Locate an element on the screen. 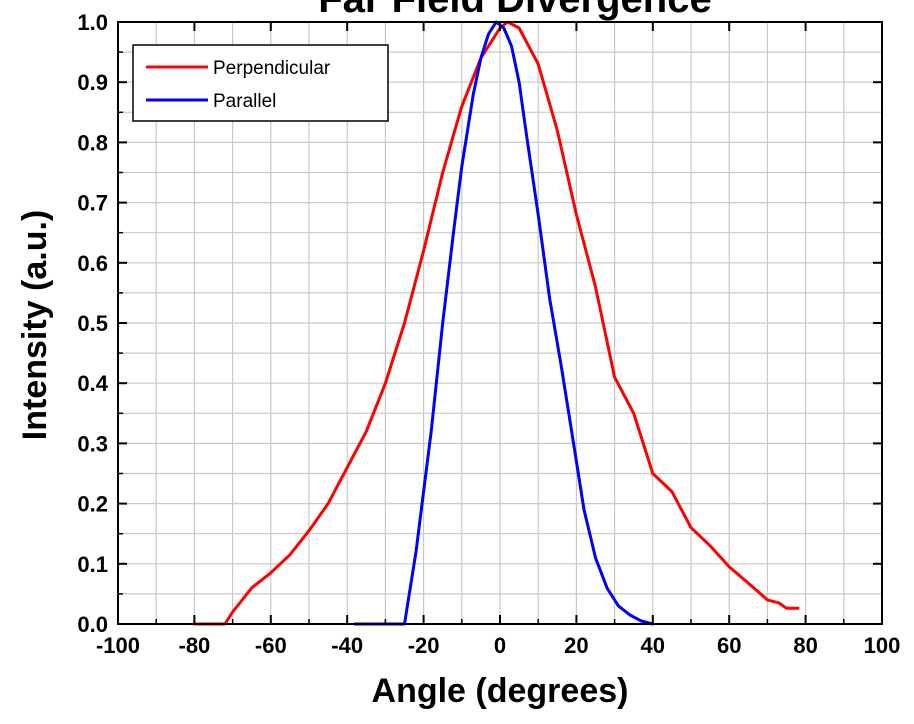 This screenshot has width=914, height=724. legend-box is located at coordinates (260, 83).